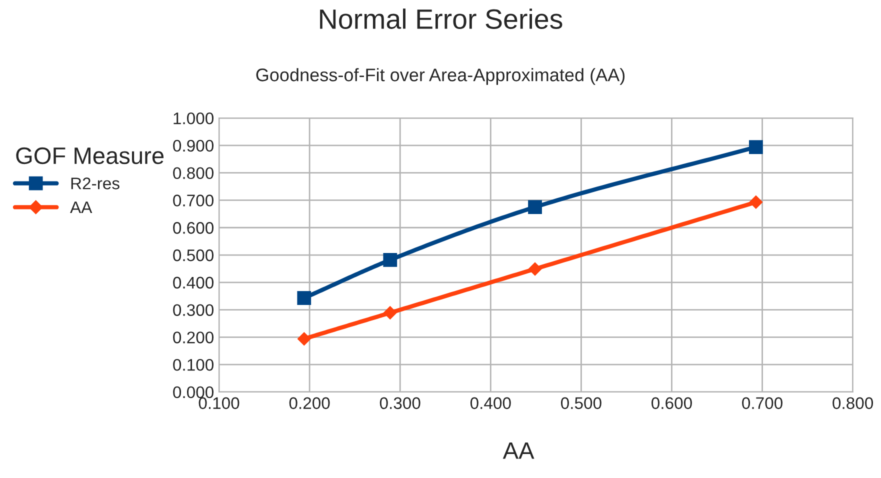 This screenshot has width=881, height=478. I want to click on x-tick-label: 0.300, so click(400, 403).